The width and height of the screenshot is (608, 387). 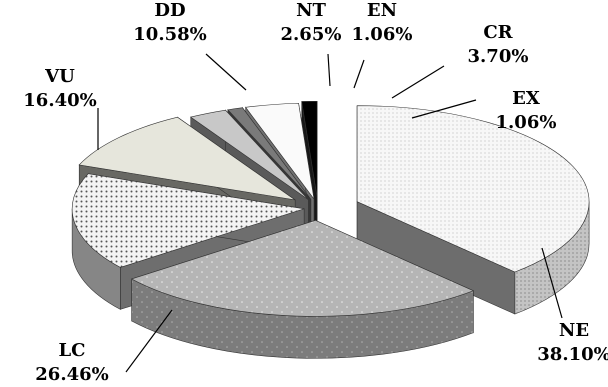 I want to click on leader-line-cr, so click(x=418, y=82).